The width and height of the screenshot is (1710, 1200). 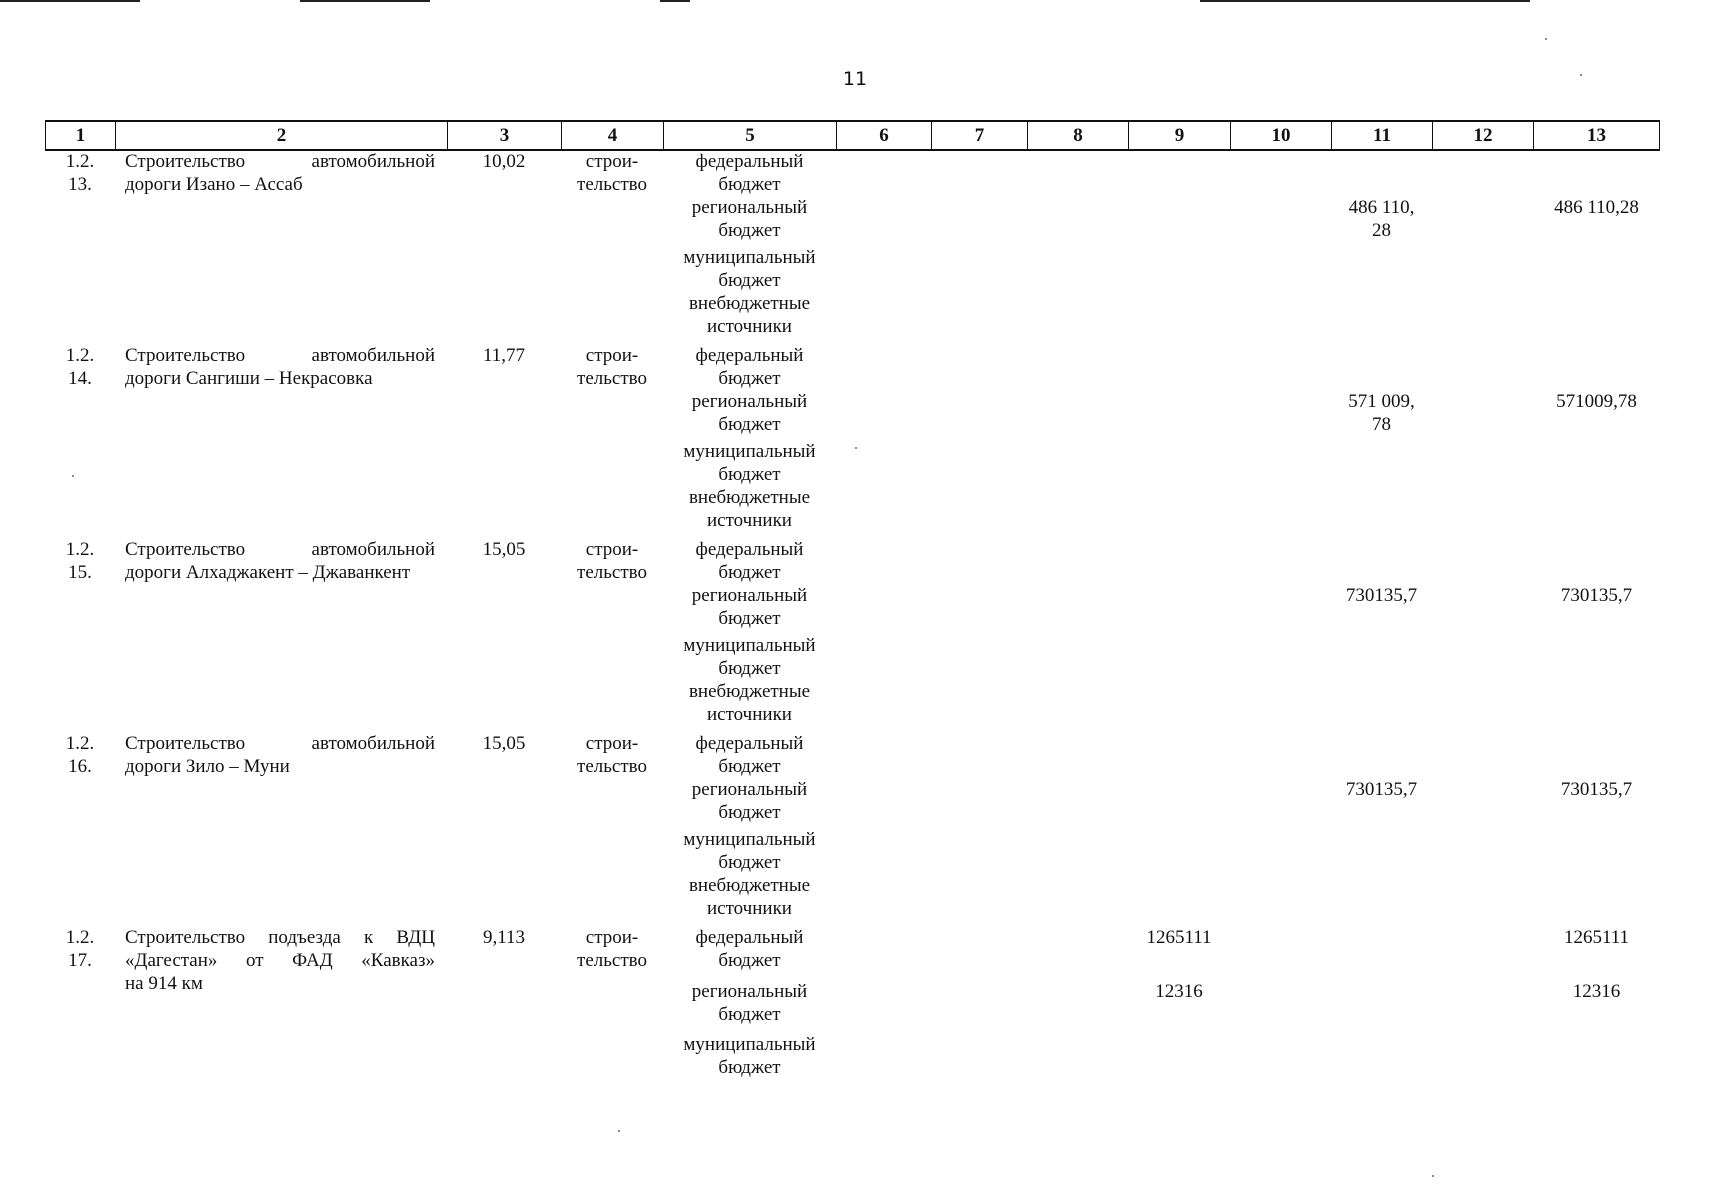 I want to click on amount-col-11: 28, so click(x=1381, y=230).